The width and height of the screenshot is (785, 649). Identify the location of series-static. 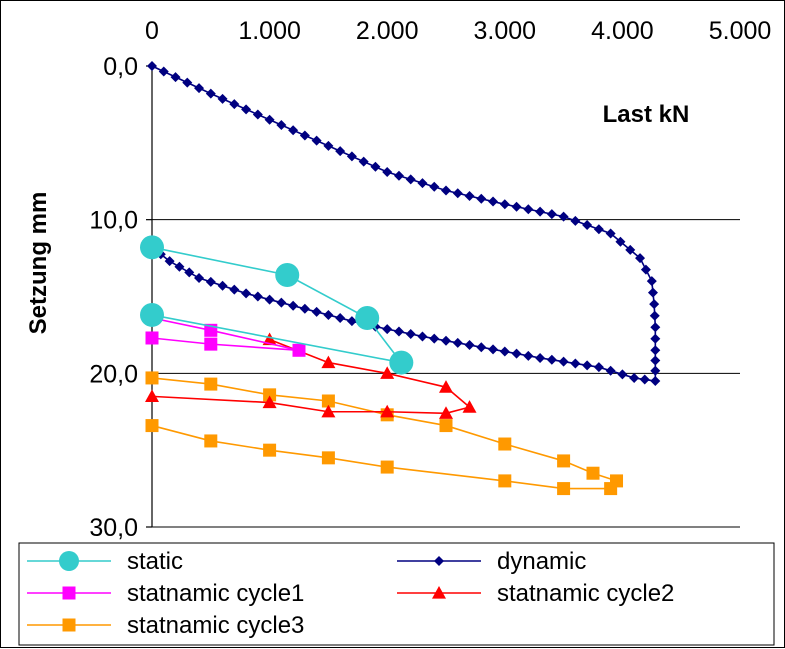
(277, 305).